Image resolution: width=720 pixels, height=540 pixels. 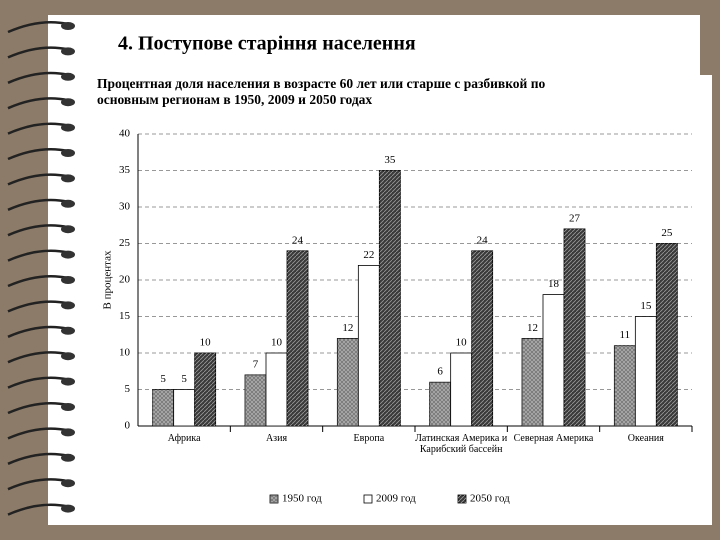 What do you see at coordinates (667, 233) in the screenshot?
I see `value-label: 25` at bounding box center [667, 233].